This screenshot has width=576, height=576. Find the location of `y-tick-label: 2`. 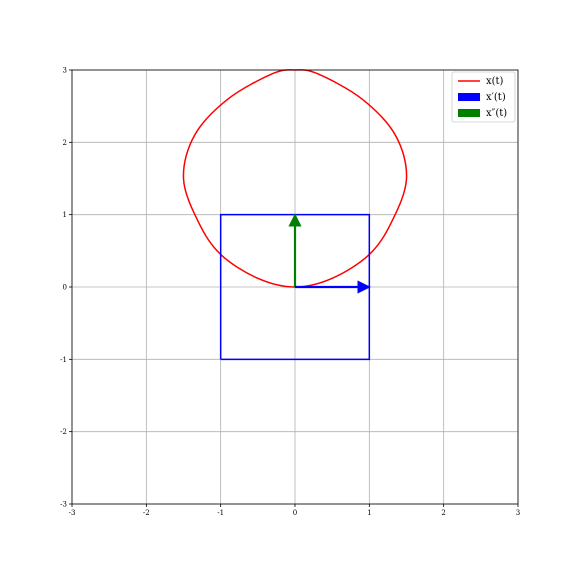

y-tick-label: 2 is located at coordinates (65, 143).